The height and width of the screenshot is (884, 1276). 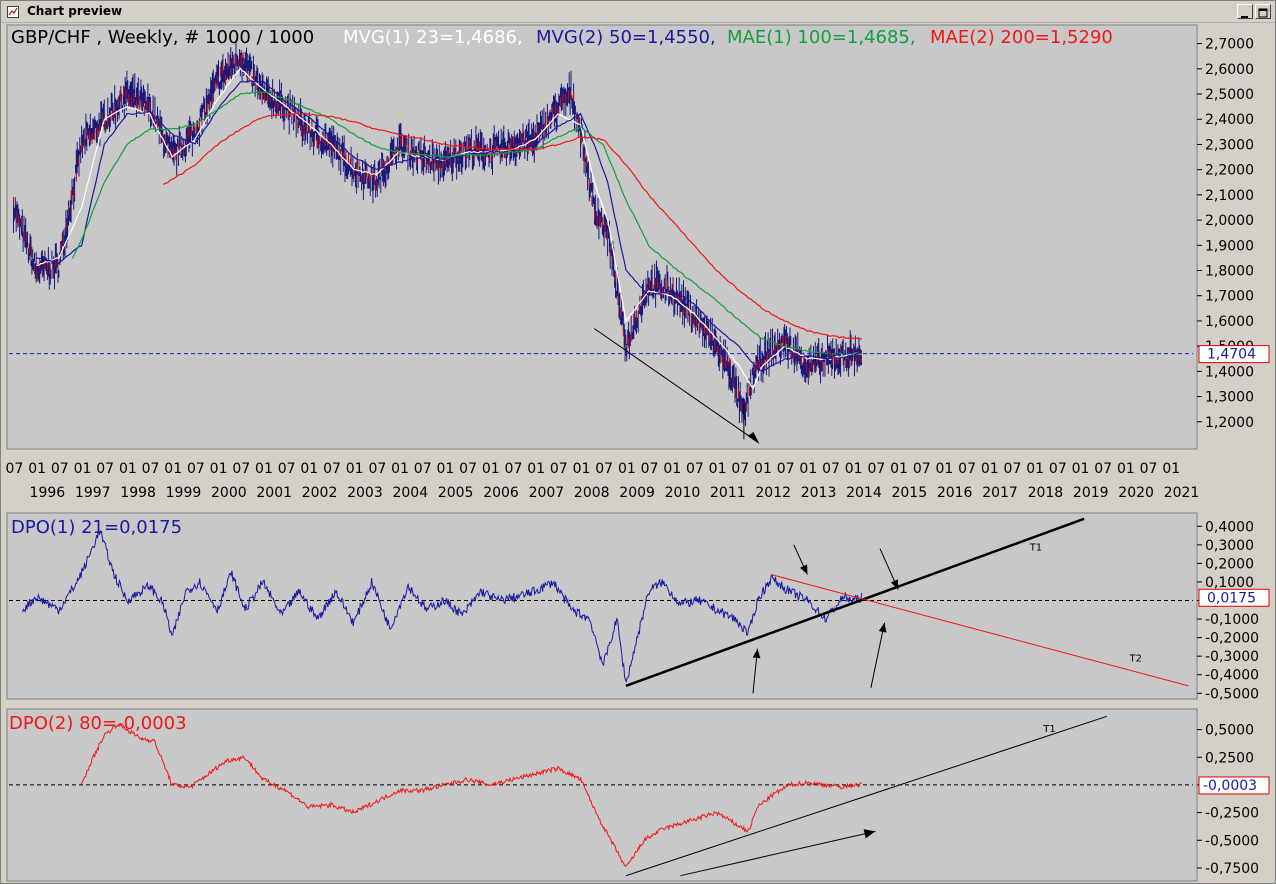 What do you see at coordinates (1229, 297) in the screenshot?
I see `price-y-tick-label: 1,7000` at bounding box center [1229, 297].